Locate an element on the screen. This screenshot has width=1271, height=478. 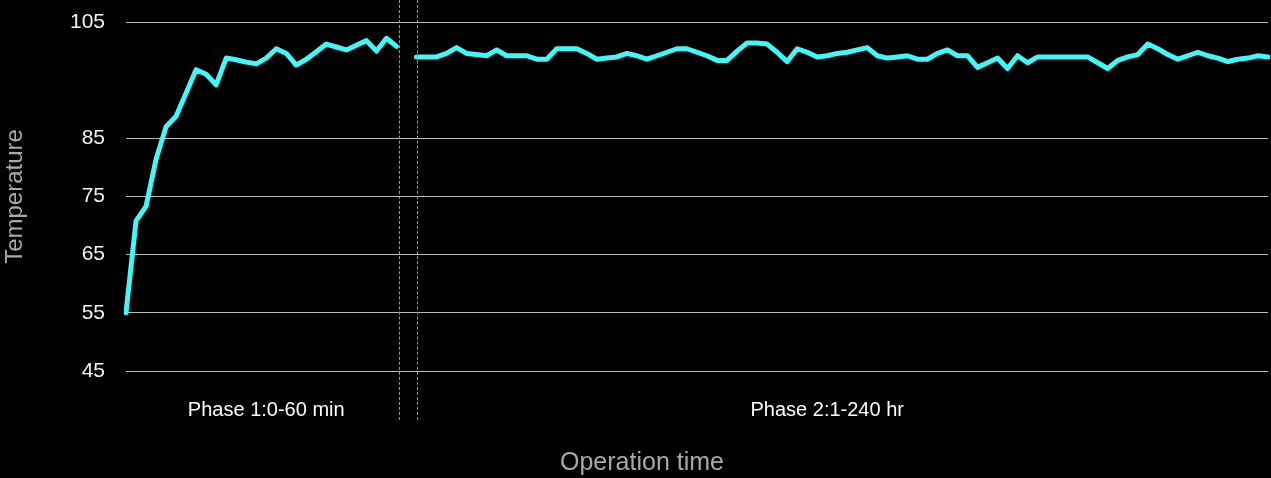
y-tick-label: 65 is located at coordinates (93, 253).